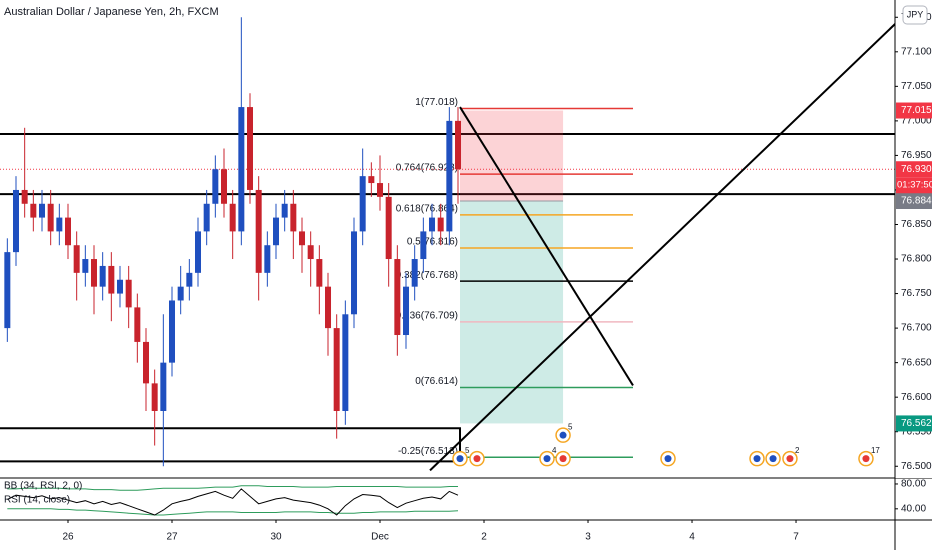  I want to click on fib-label: -0.25(76.513), so click(428, 451).